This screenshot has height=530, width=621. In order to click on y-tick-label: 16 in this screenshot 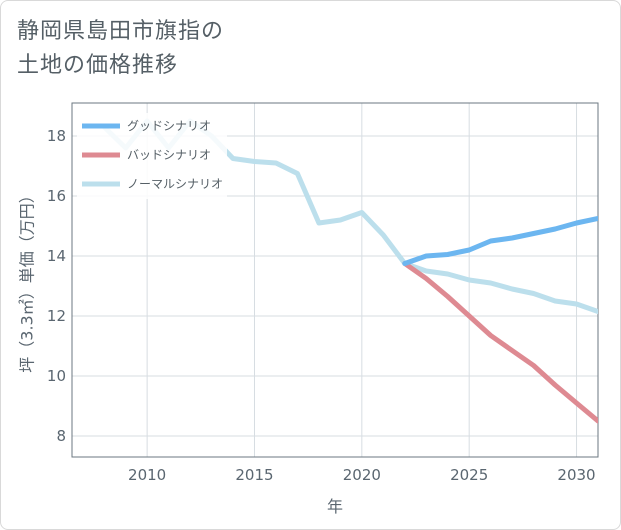, I will do `click(56, 196)`.